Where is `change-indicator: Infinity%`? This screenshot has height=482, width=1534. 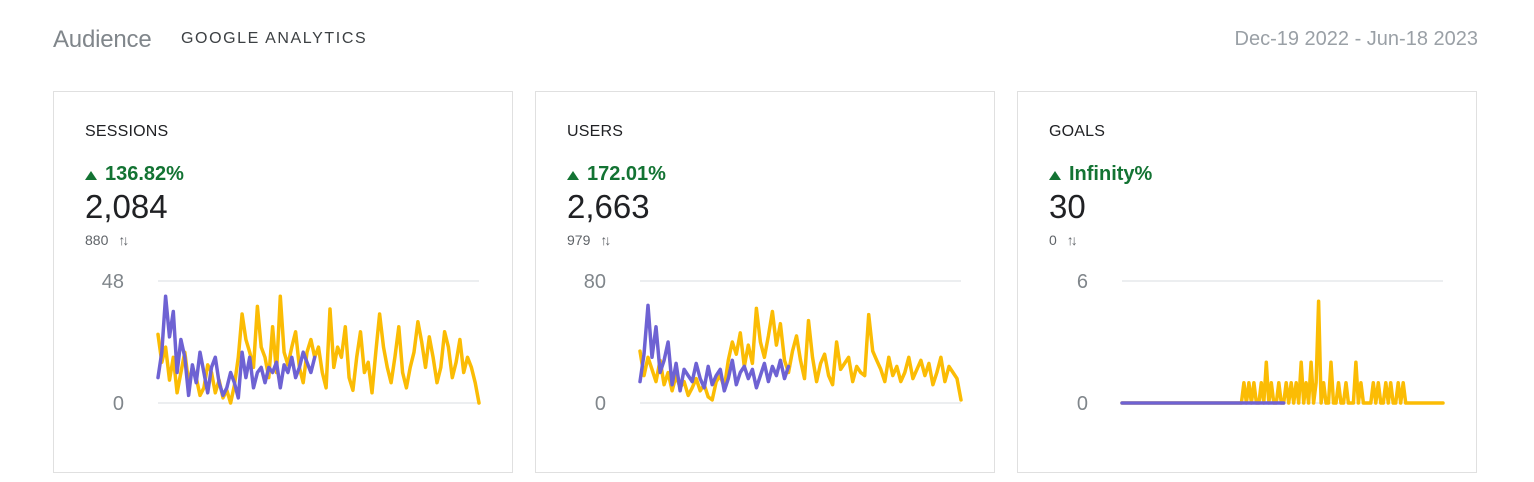
change-indicator: Infinity% is located at coordinates (1100, 174).